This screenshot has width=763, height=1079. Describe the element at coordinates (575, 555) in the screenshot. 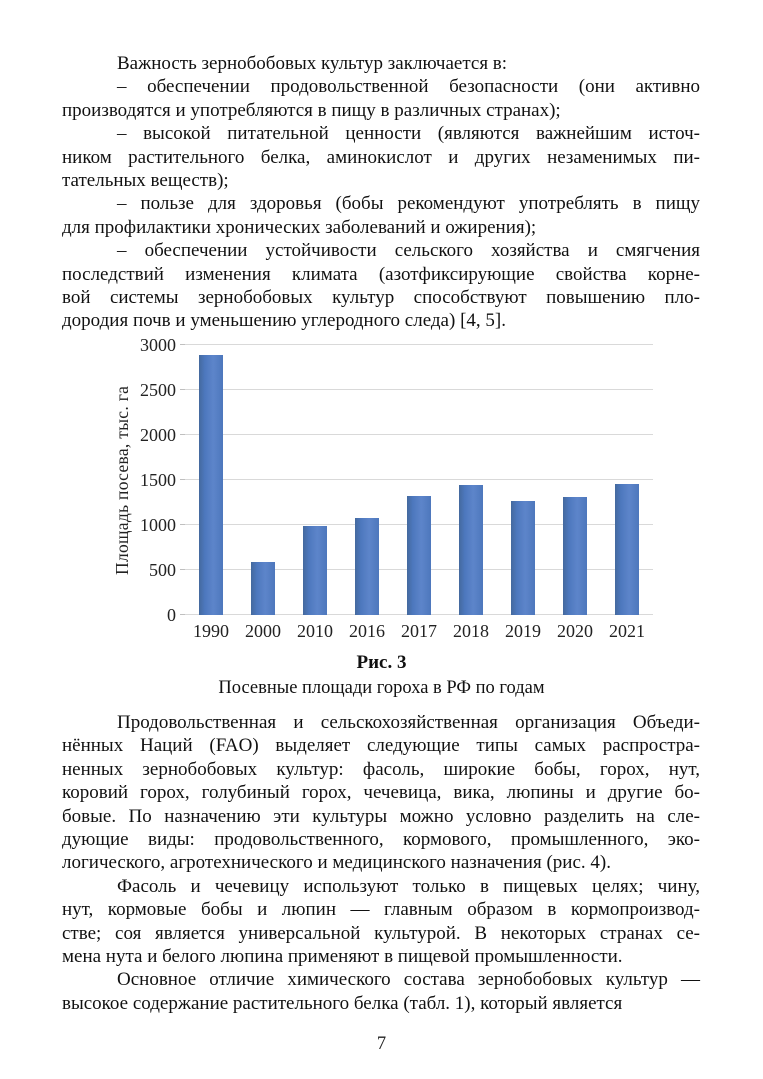

I see `bar-2020` at that location.